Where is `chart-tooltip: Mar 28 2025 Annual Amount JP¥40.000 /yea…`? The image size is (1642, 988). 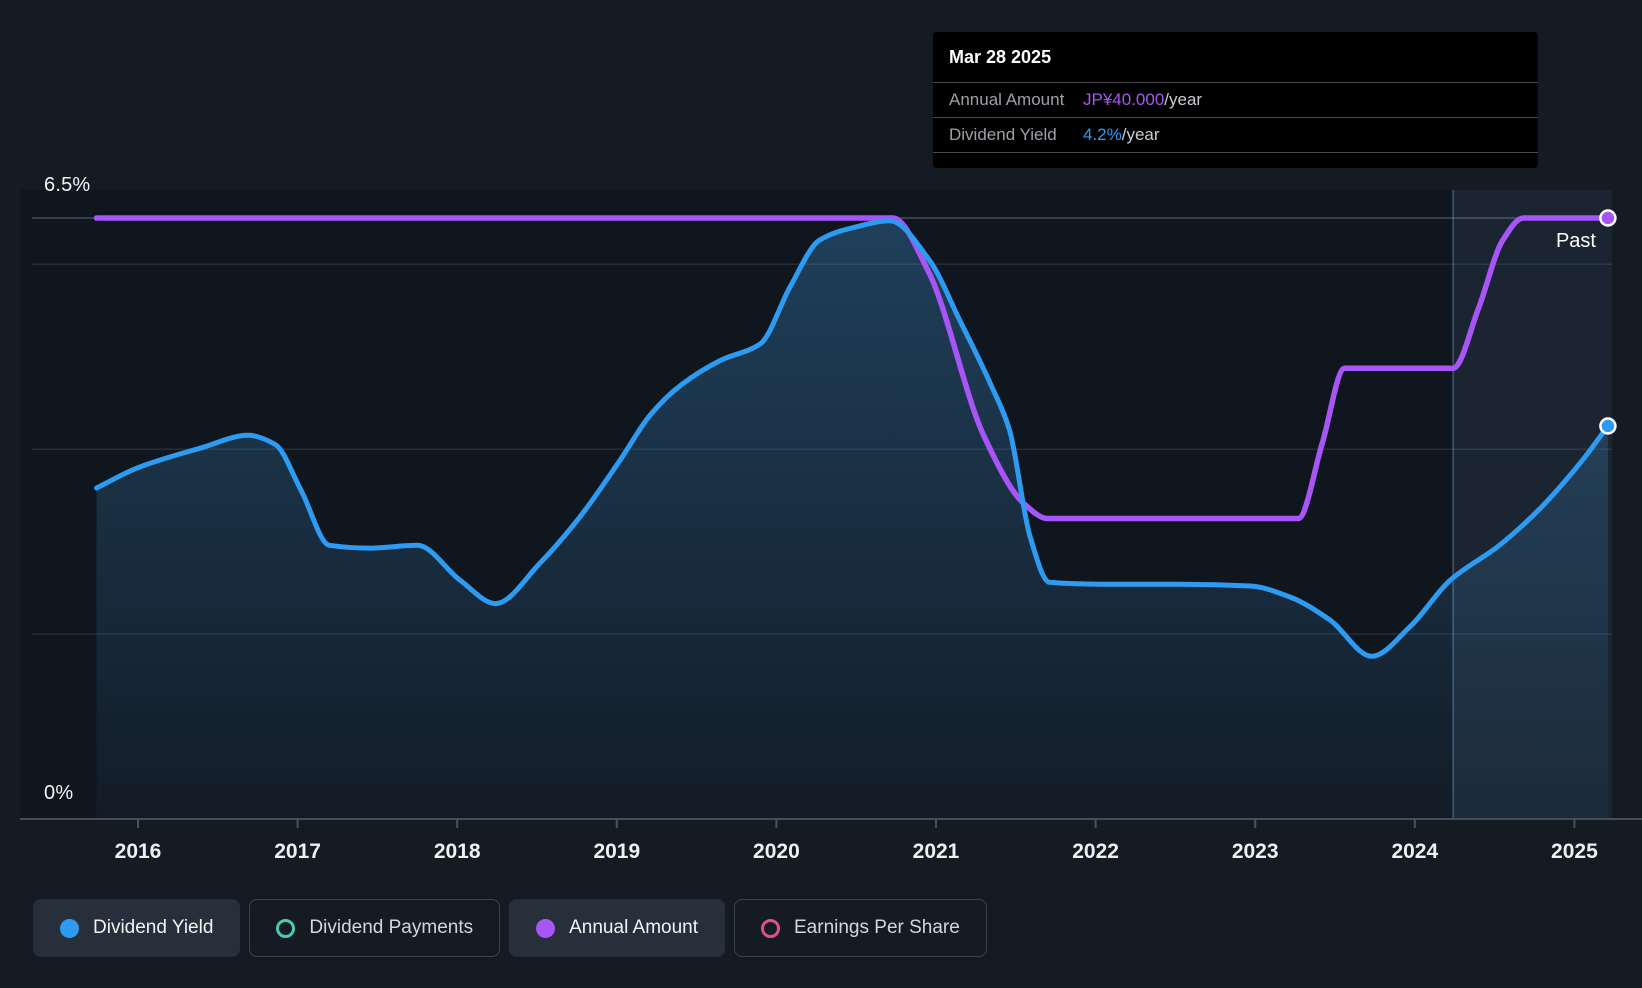
chart-tooltip: Mar 28 2025 Annual Amount JP¥40.000 /yea… is located at coordinates (1235, 100).